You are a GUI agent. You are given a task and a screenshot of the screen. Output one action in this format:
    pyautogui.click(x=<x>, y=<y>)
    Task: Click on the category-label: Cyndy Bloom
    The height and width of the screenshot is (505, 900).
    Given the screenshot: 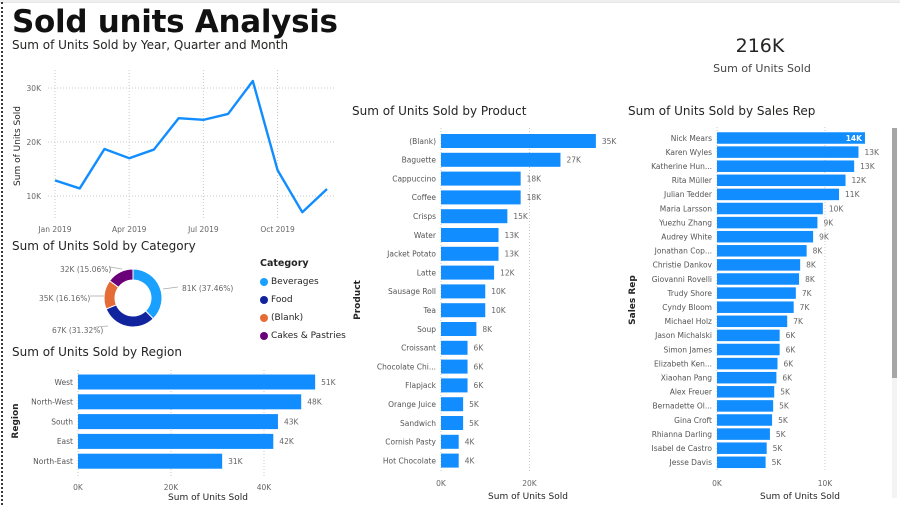 What is the action you would take?
    pyautogui.click(x=687, y=307)
    